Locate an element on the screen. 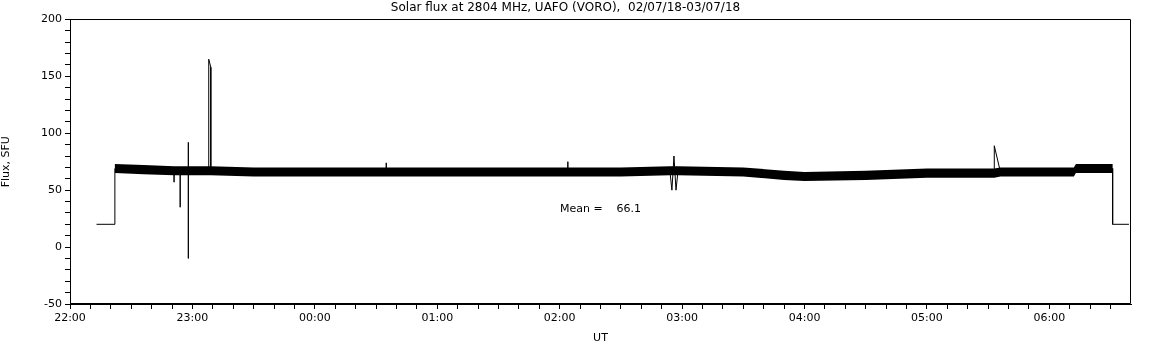  x-tick-label: 02:00 is located at coordinates (559, 318).